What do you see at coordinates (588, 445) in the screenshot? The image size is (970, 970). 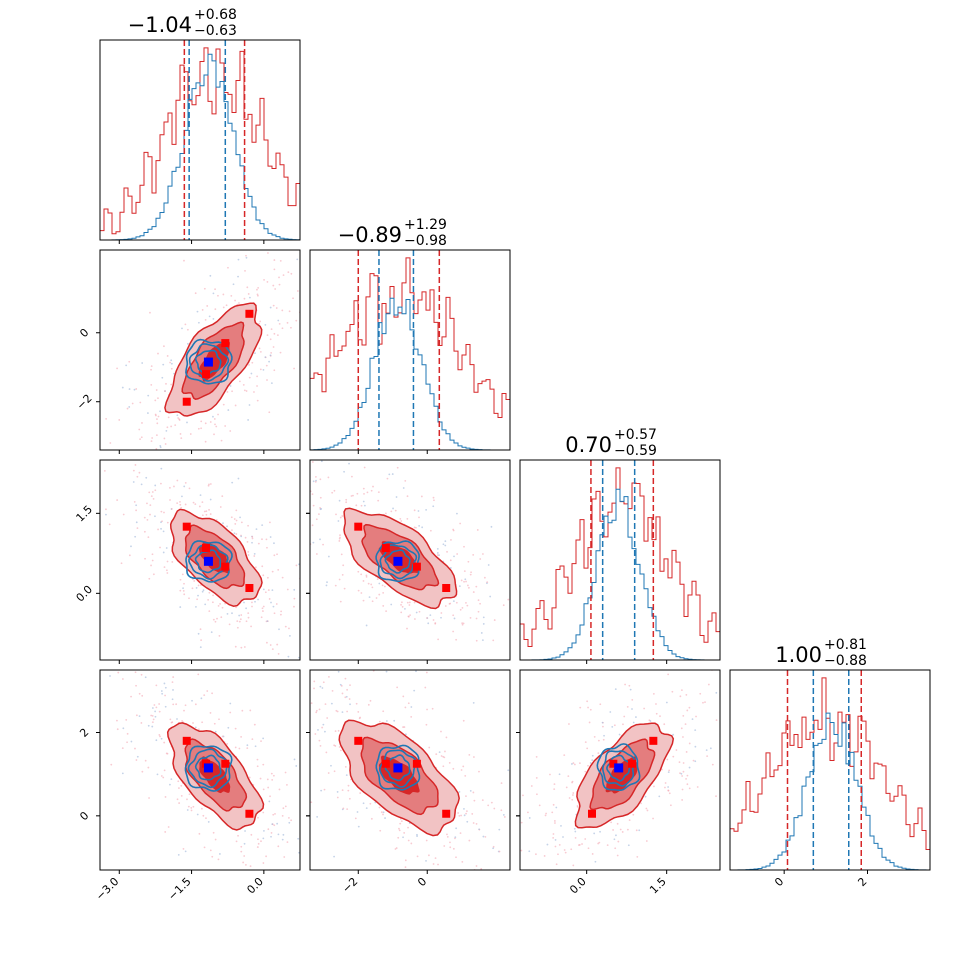 I see `title-value: 0.70` at bounding box center [588, 445].